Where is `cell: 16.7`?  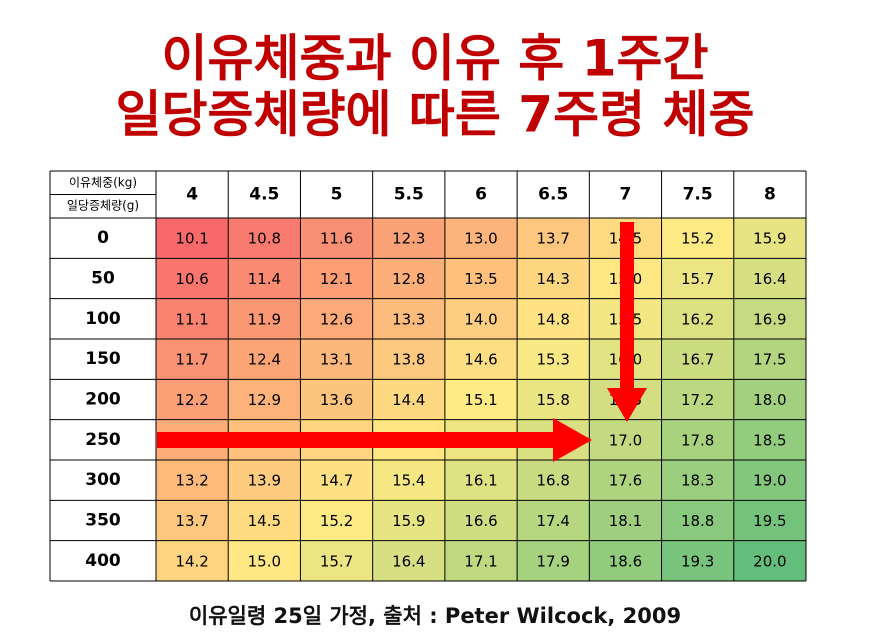
cell: 16.7 is located at coordinates (697, 360).